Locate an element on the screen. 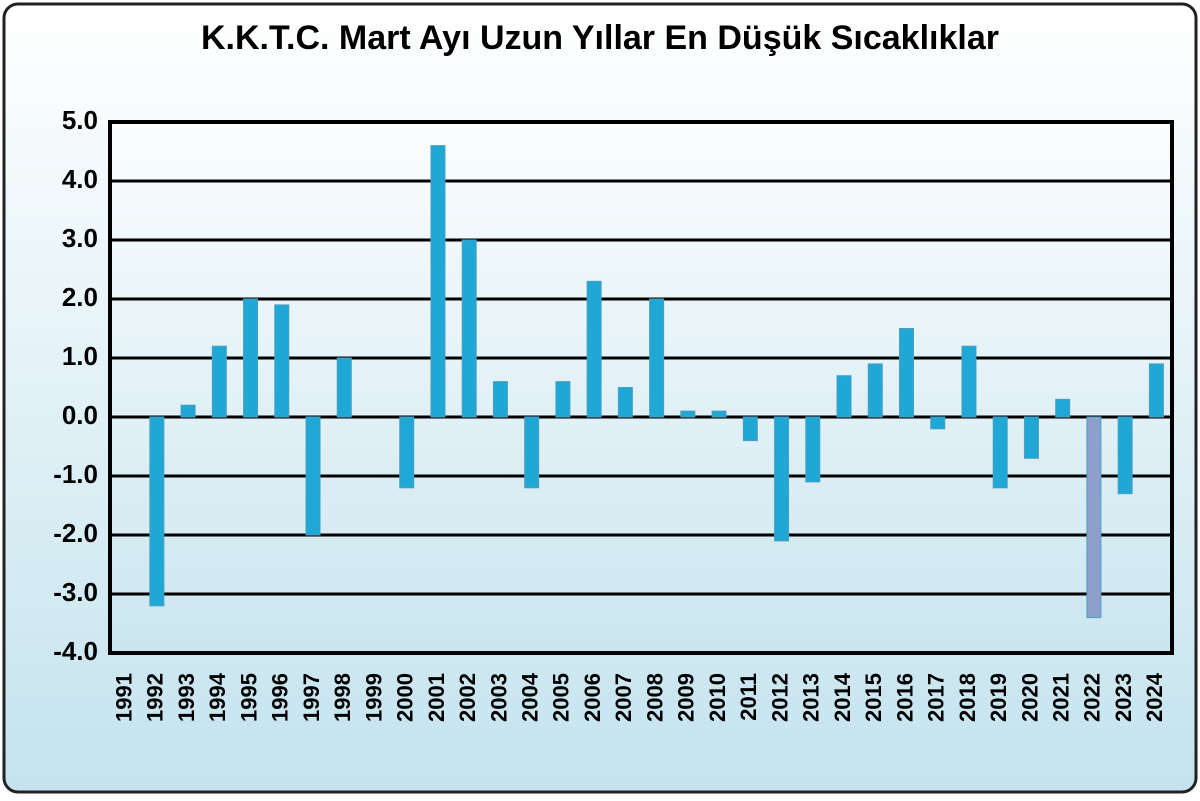 Image resolution: width=1200 pixels, height=801 pixels. y-tick-label: 2.0 is located at coordinates (80, 297).